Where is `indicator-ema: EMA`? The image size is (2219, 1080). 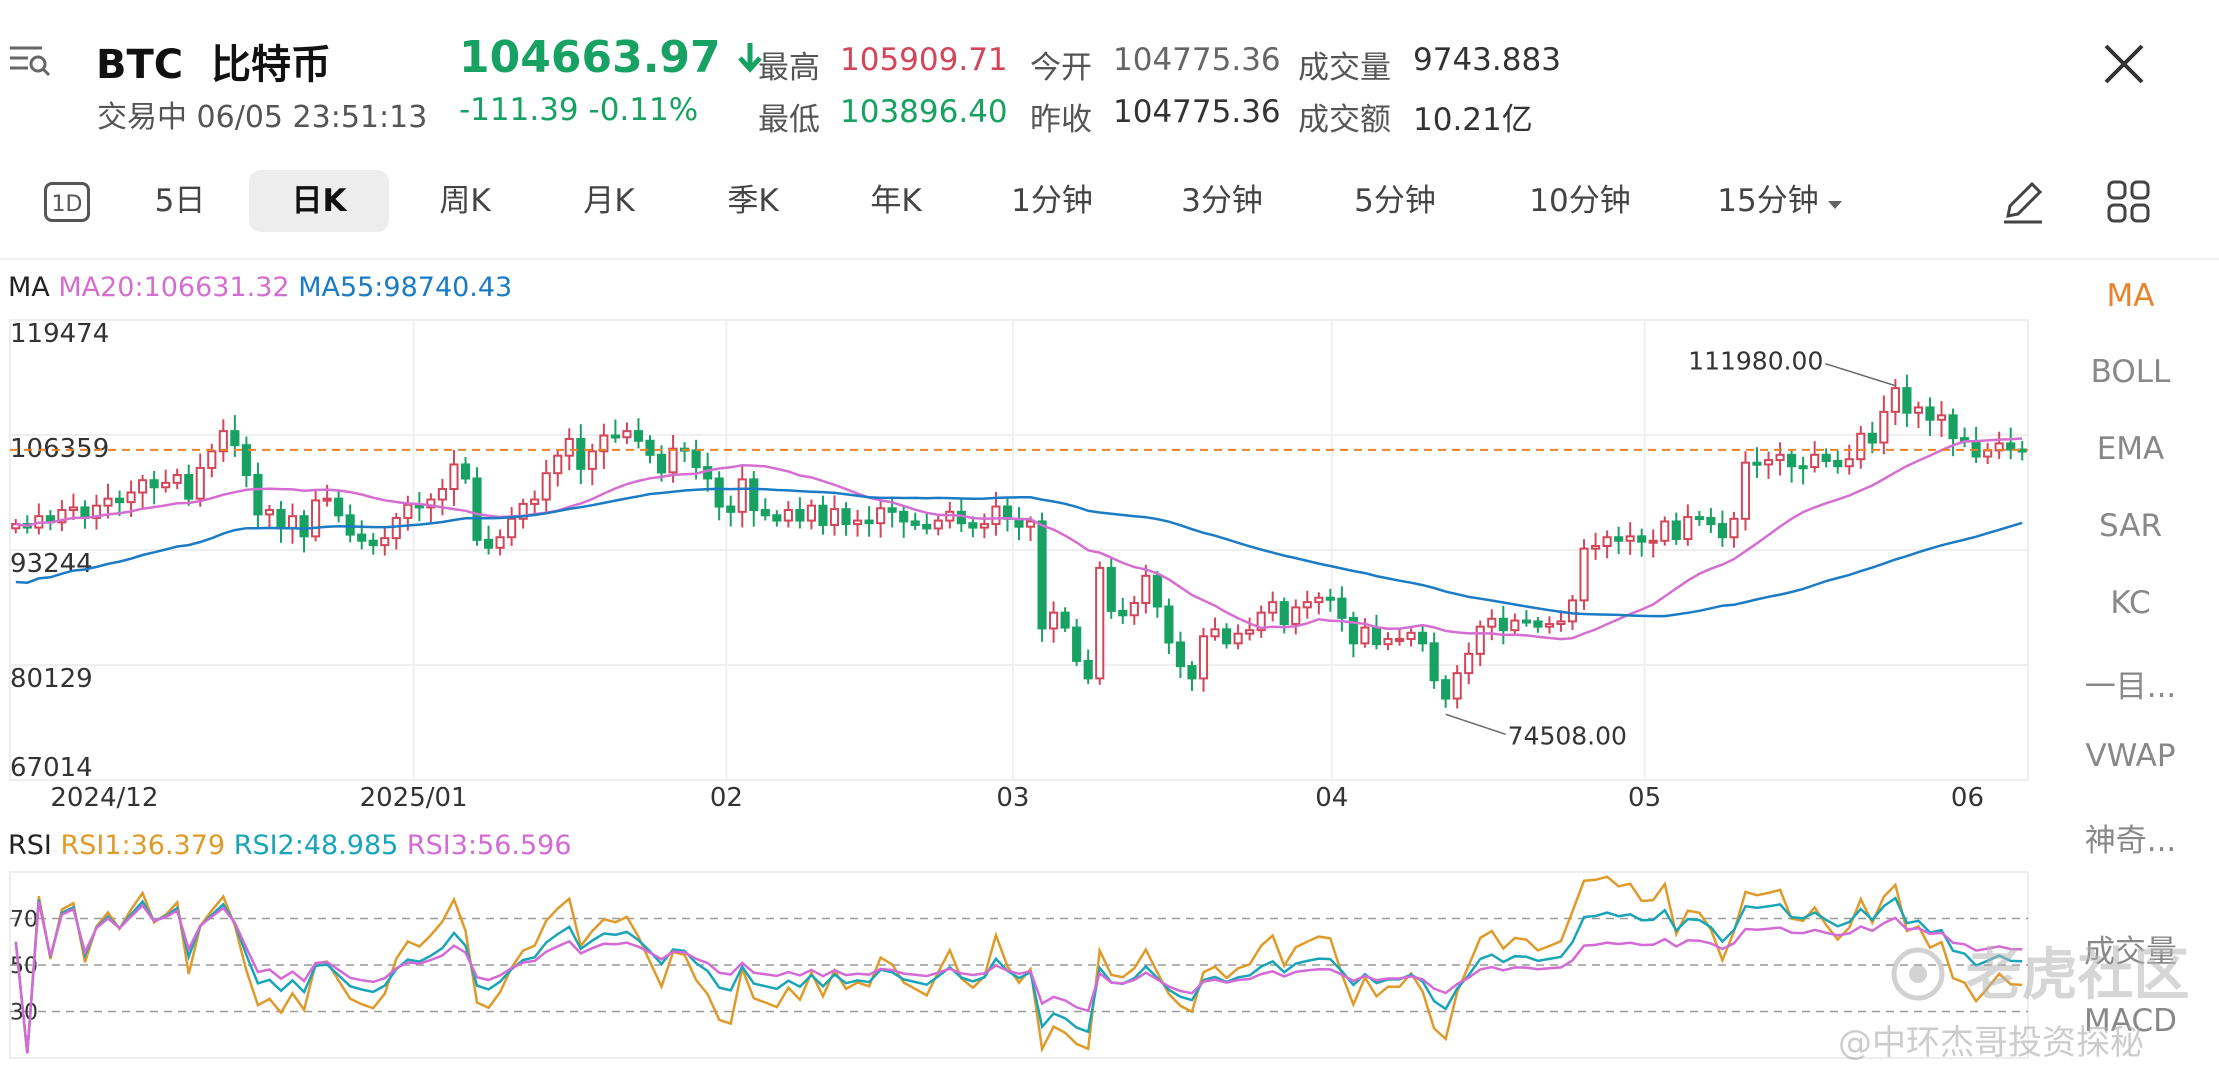
indicator-ema: EMA is located at coordinates (2130, 449).